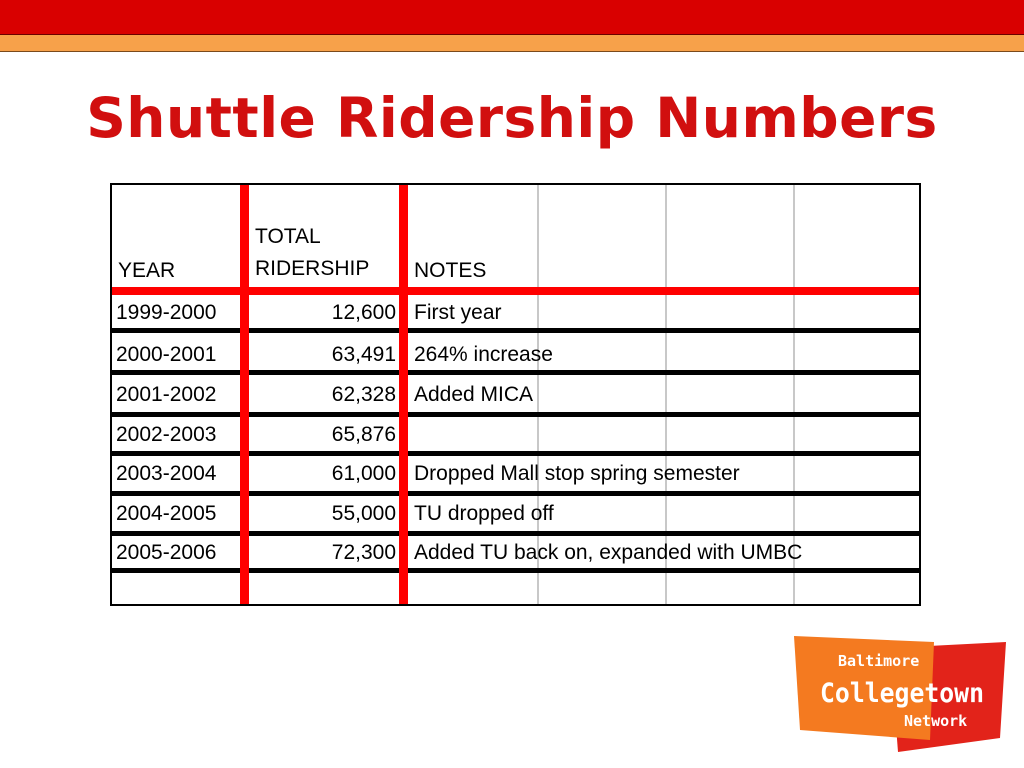 This screenshot has height=768, width=1024. I want to click on cell-year: 2004-2005, so click(166, 513).